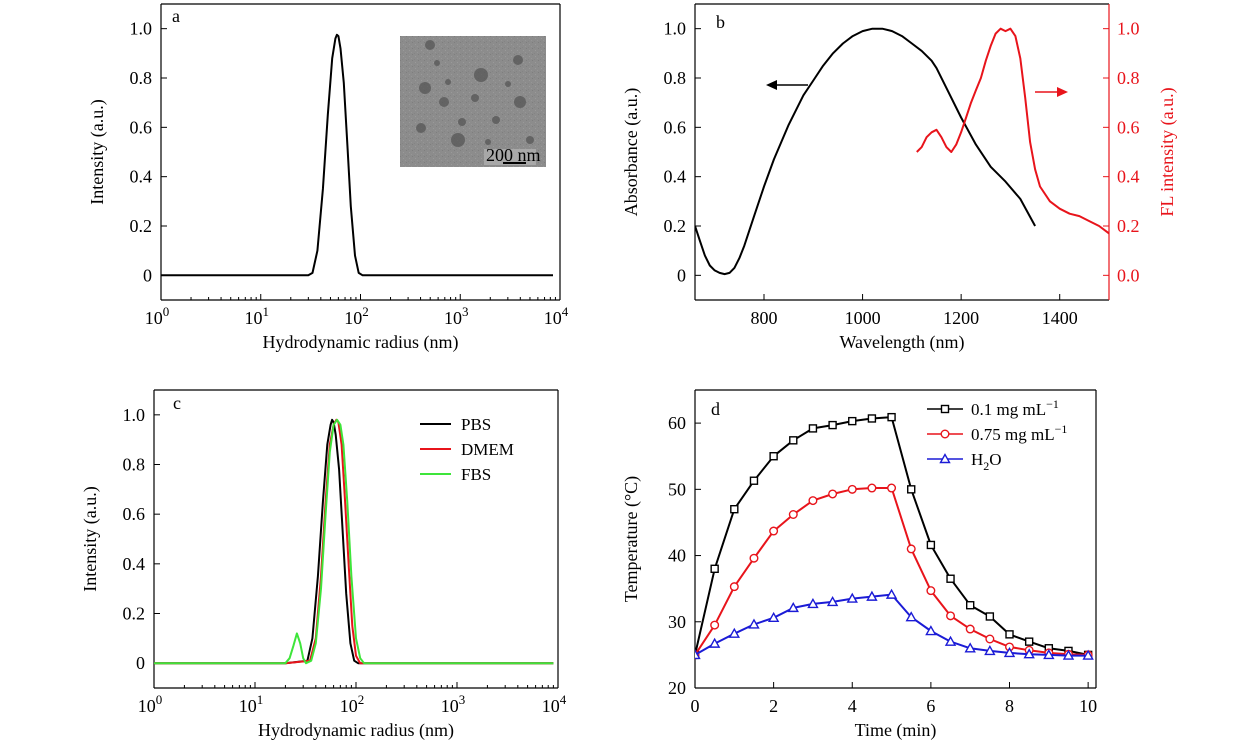  Describe the element at coordinates (1128, 78) in the screenshot. I see `y2-tick-label: 0.8` at that location.